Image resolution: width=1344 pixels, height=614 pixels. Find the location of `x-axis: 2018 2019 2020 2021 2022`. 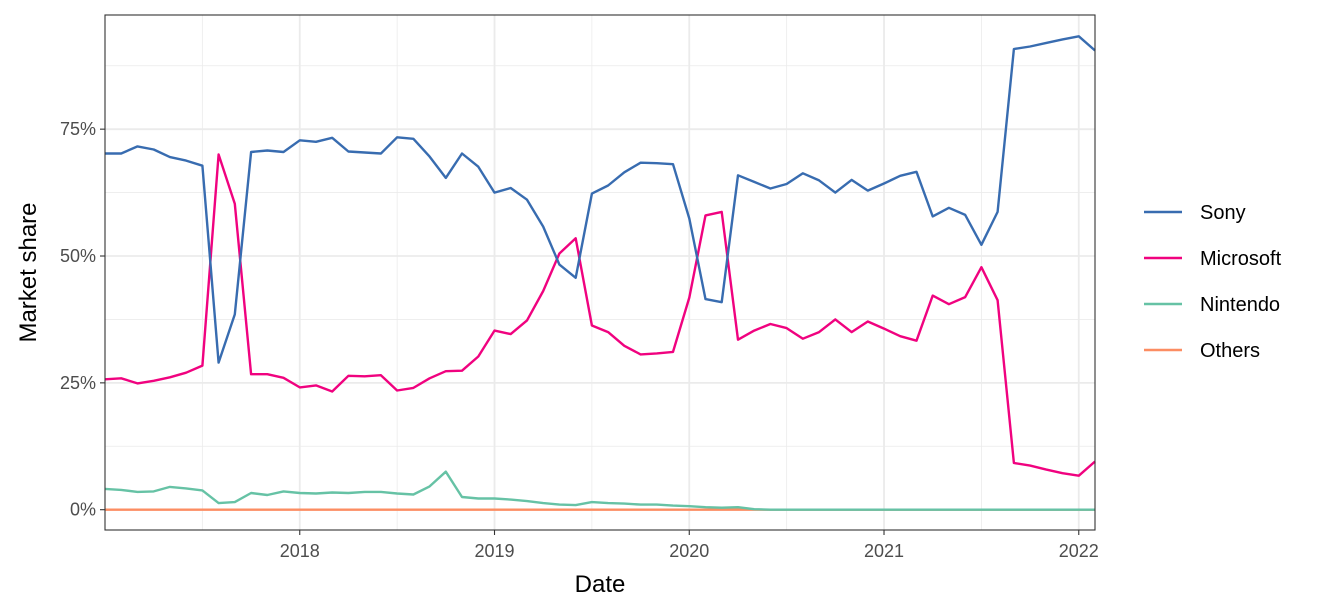

x-axis: 2018 2019 2020 2021 2022 is located at coordinates (689, 545).